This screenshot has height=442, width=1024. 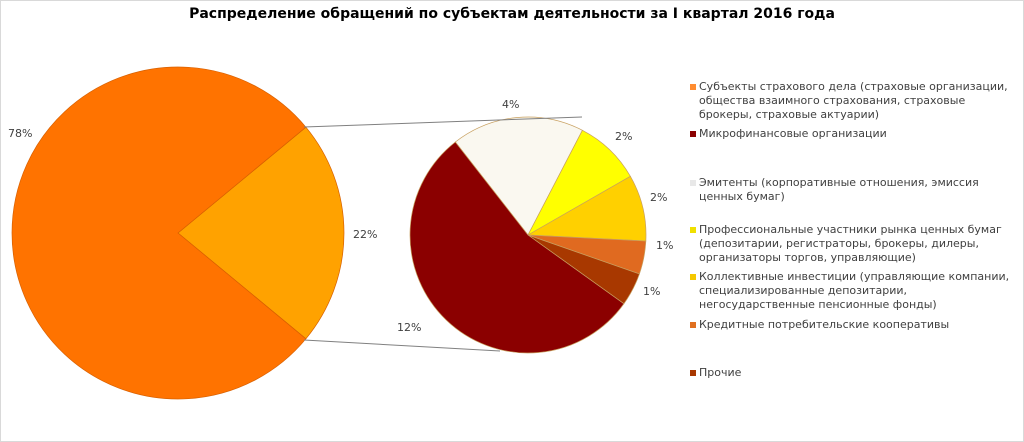 I want to click on connector-line-top, so click(x=443, y=122).